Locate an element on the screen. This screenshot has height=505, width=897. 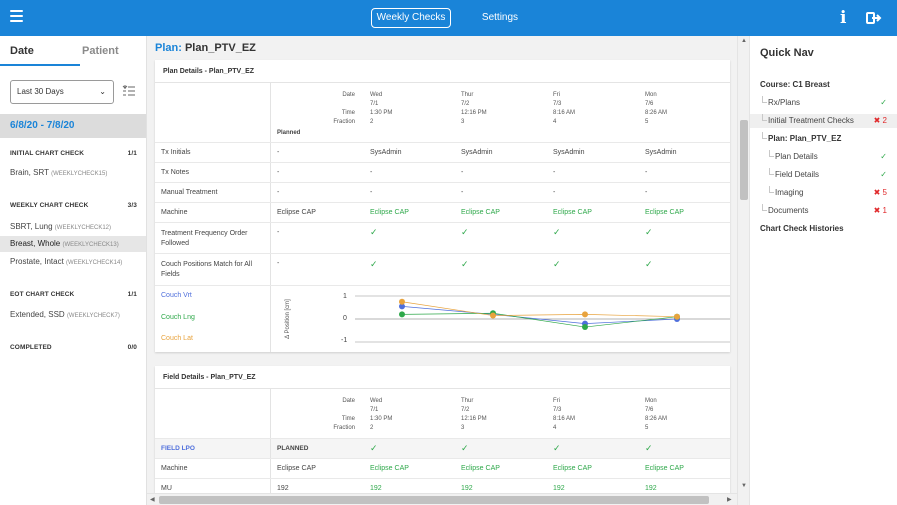
planned-value: Eclipse CAP is located at coordinates (296, 468).